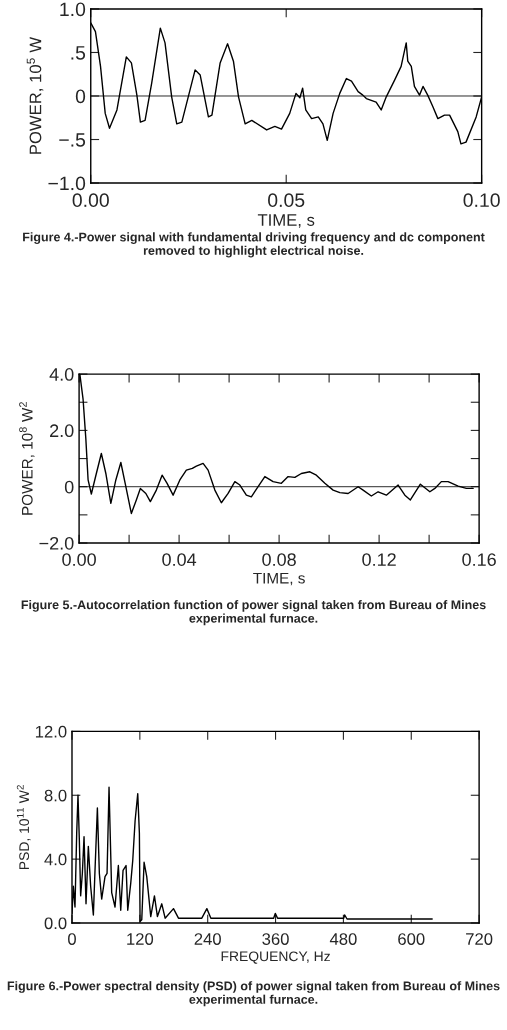 The width and height of the screenshot is (507, 1030). I want to click on y-tick-label: 2.0, so click(62, 431).